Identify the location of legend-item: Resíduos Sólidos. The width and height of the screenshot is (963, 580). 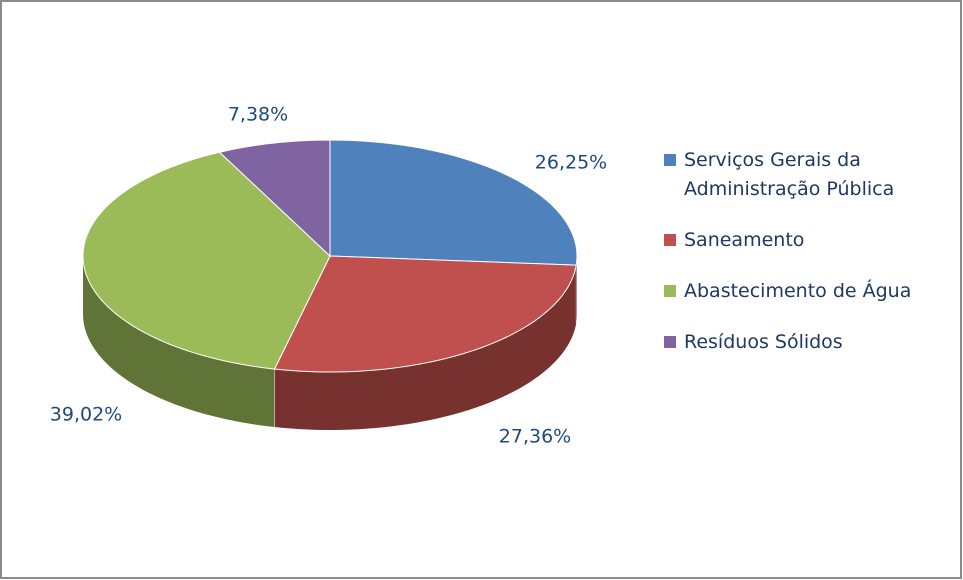
(799, 342).